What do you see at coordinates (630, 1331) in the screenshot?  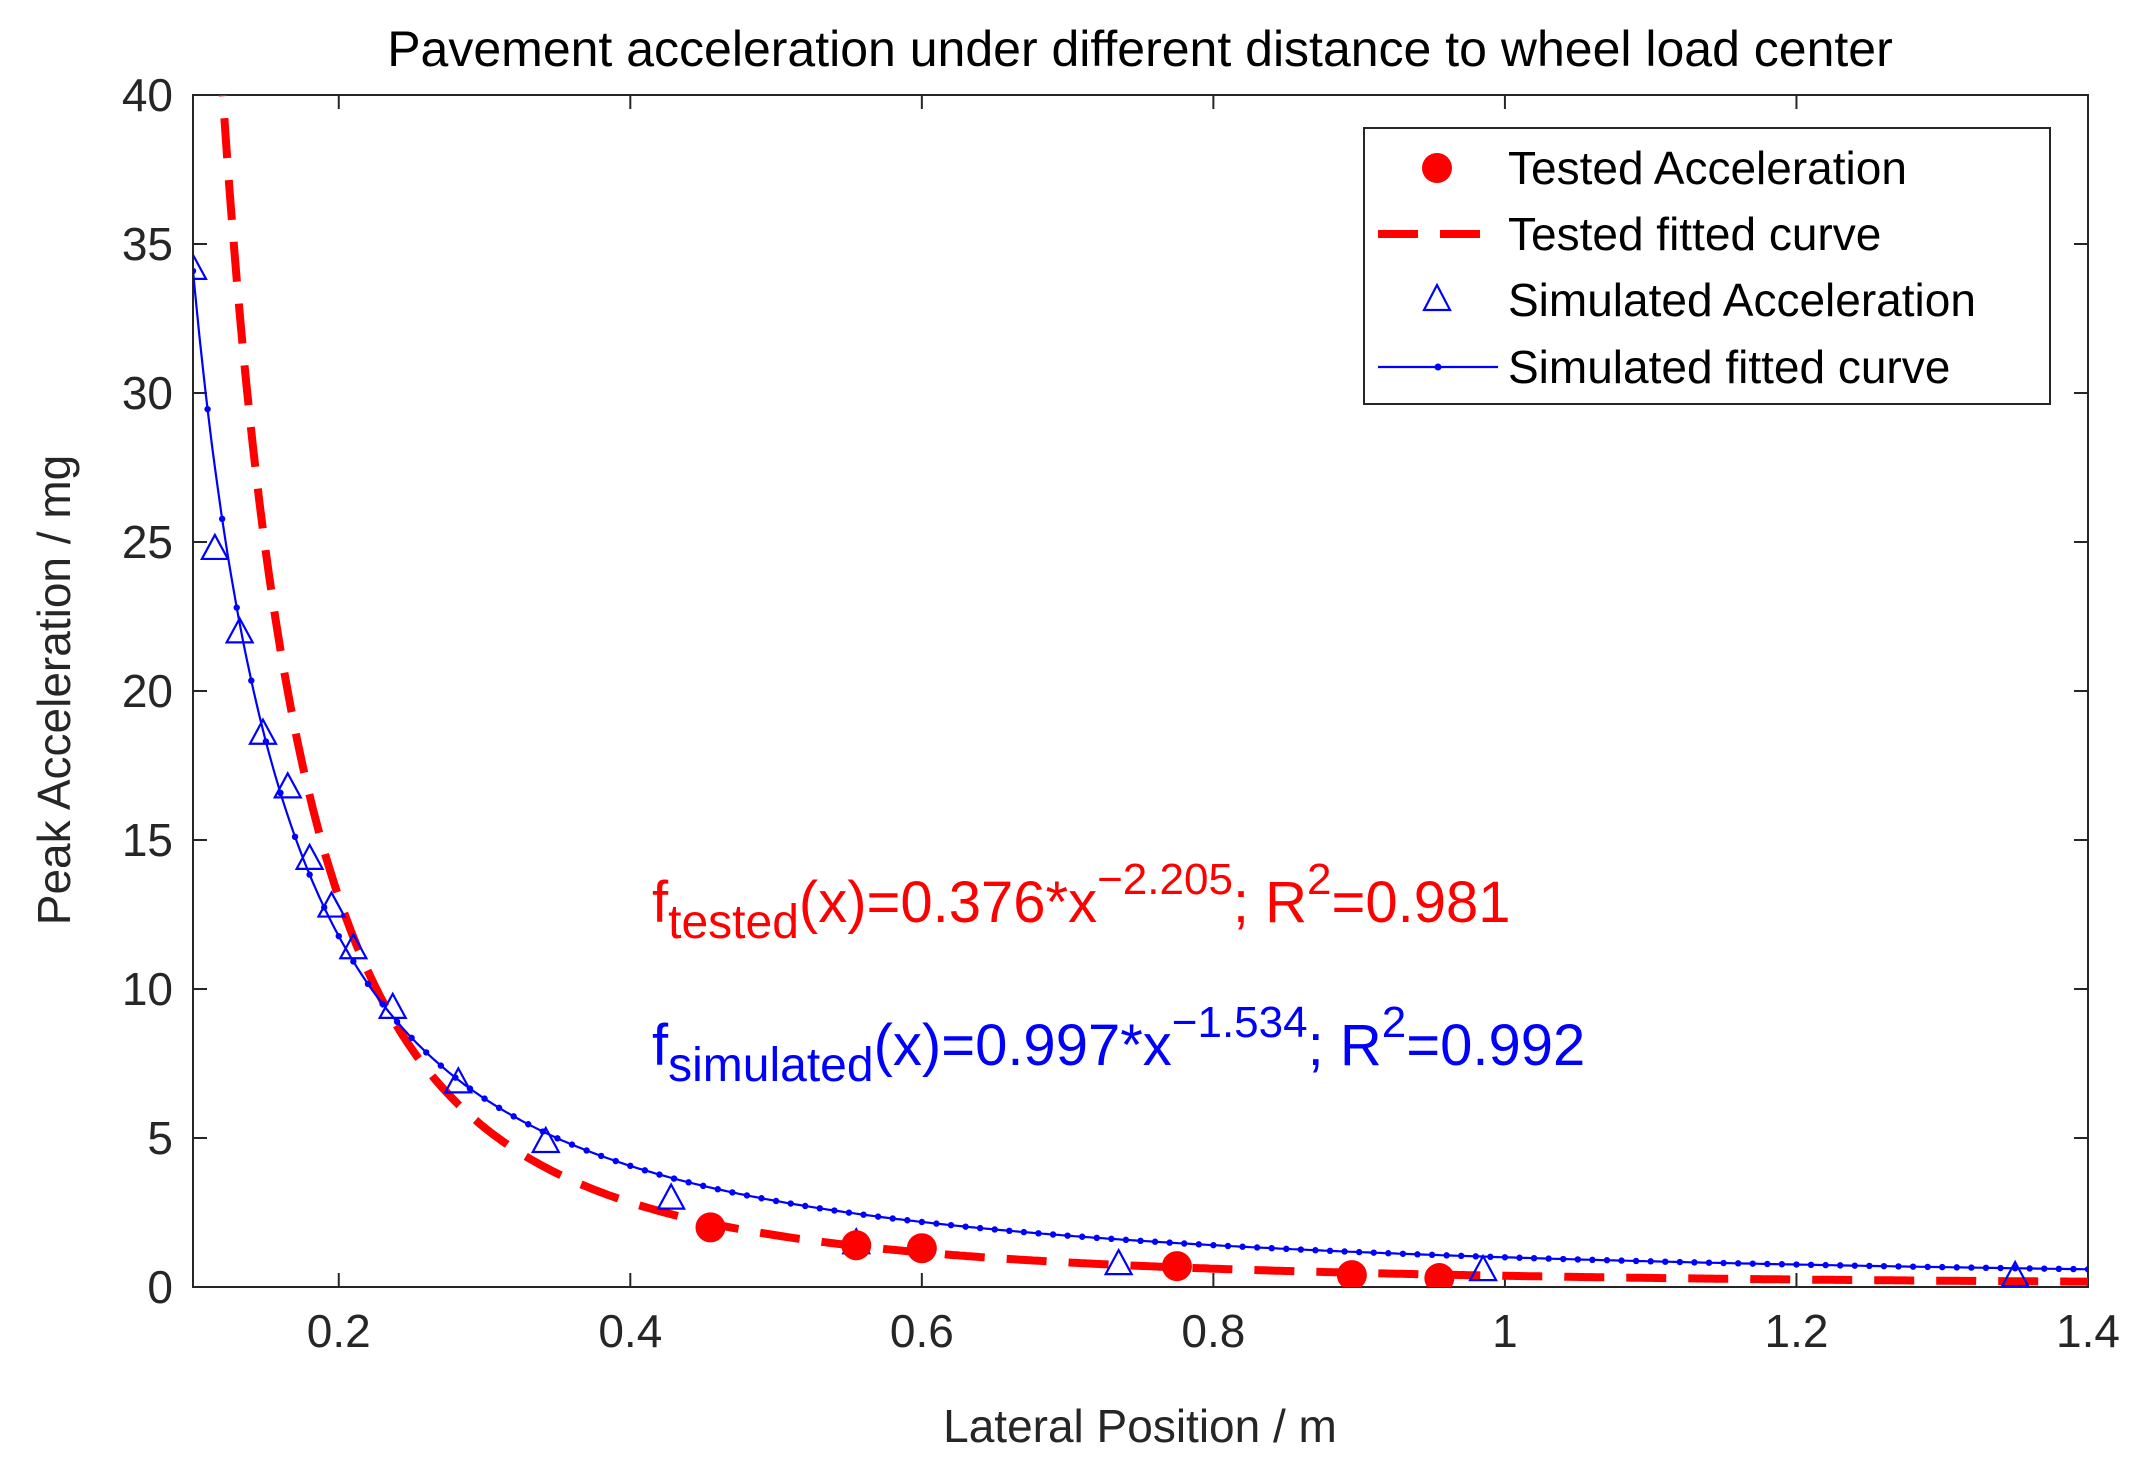 I see `x-tick-label: 0.4` at bounding box center [630, 1331].